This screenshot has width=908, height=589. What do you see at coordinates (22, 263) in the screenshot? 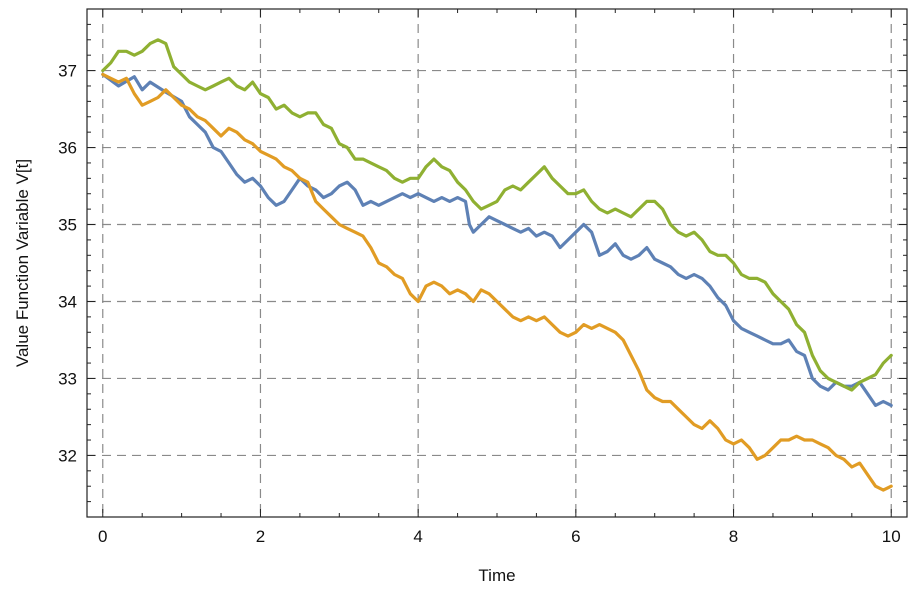
I see `y-axis-title: Value Function Variable V[t]` at bounding box center [22, 263].